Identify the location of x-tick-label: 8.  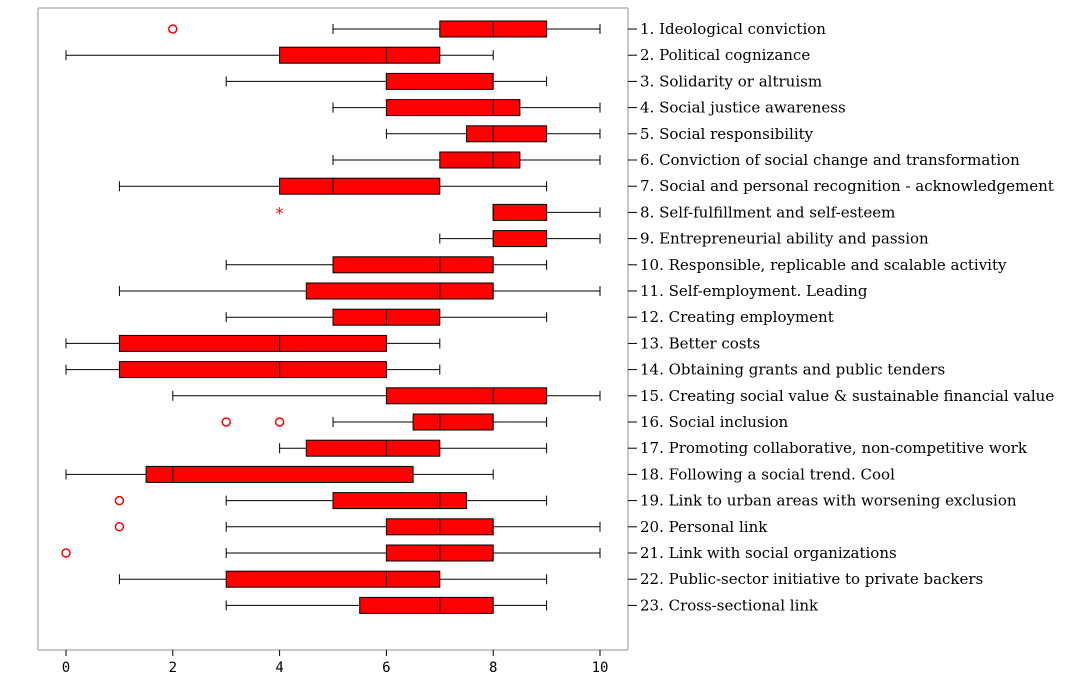
(493, 668).